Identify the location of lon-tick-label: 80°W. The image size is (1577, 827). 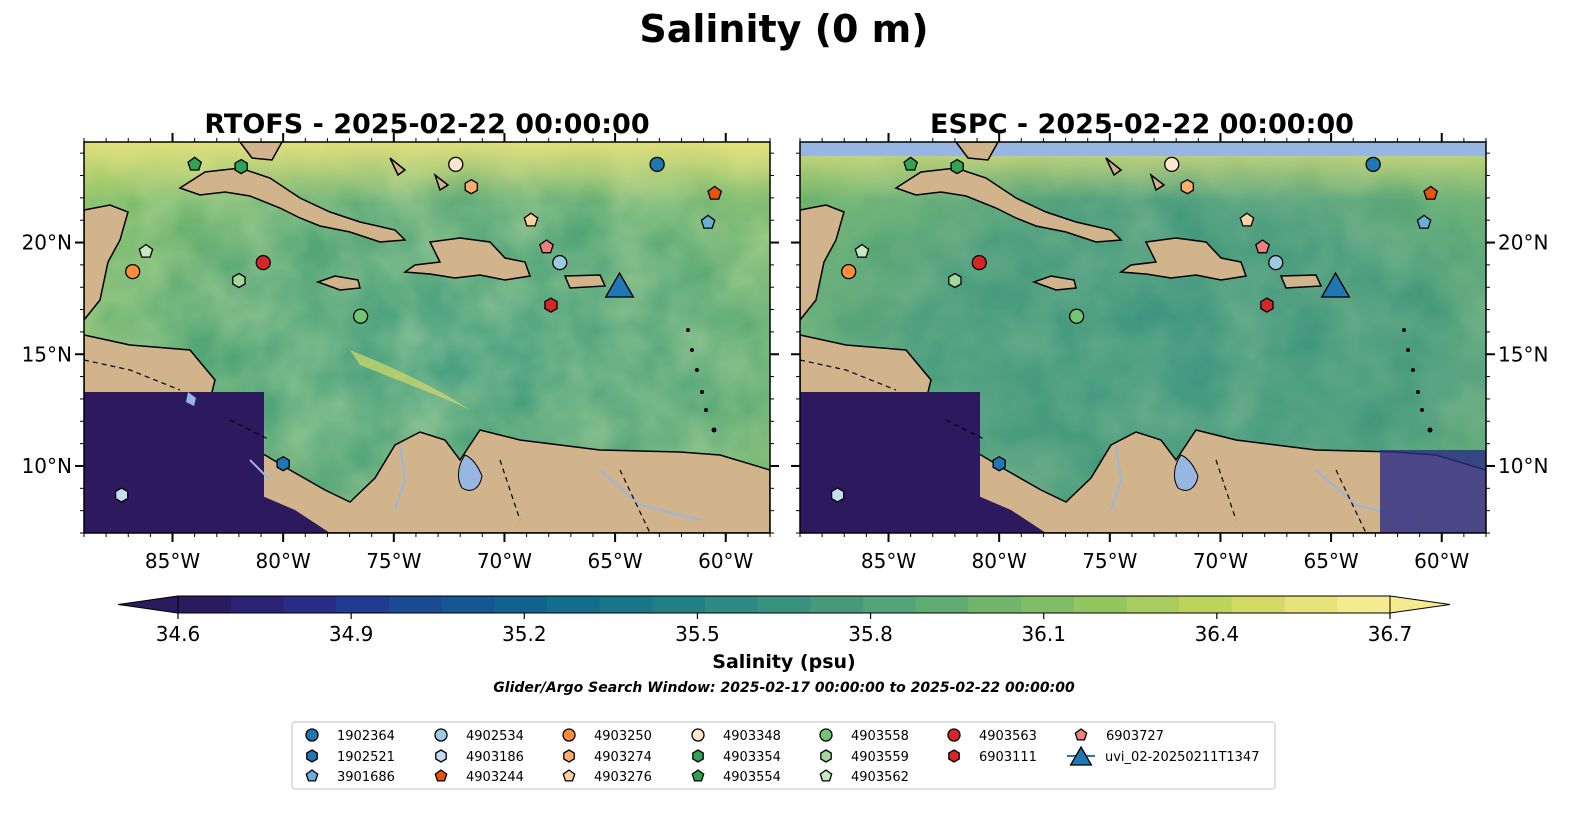
(999, 561).